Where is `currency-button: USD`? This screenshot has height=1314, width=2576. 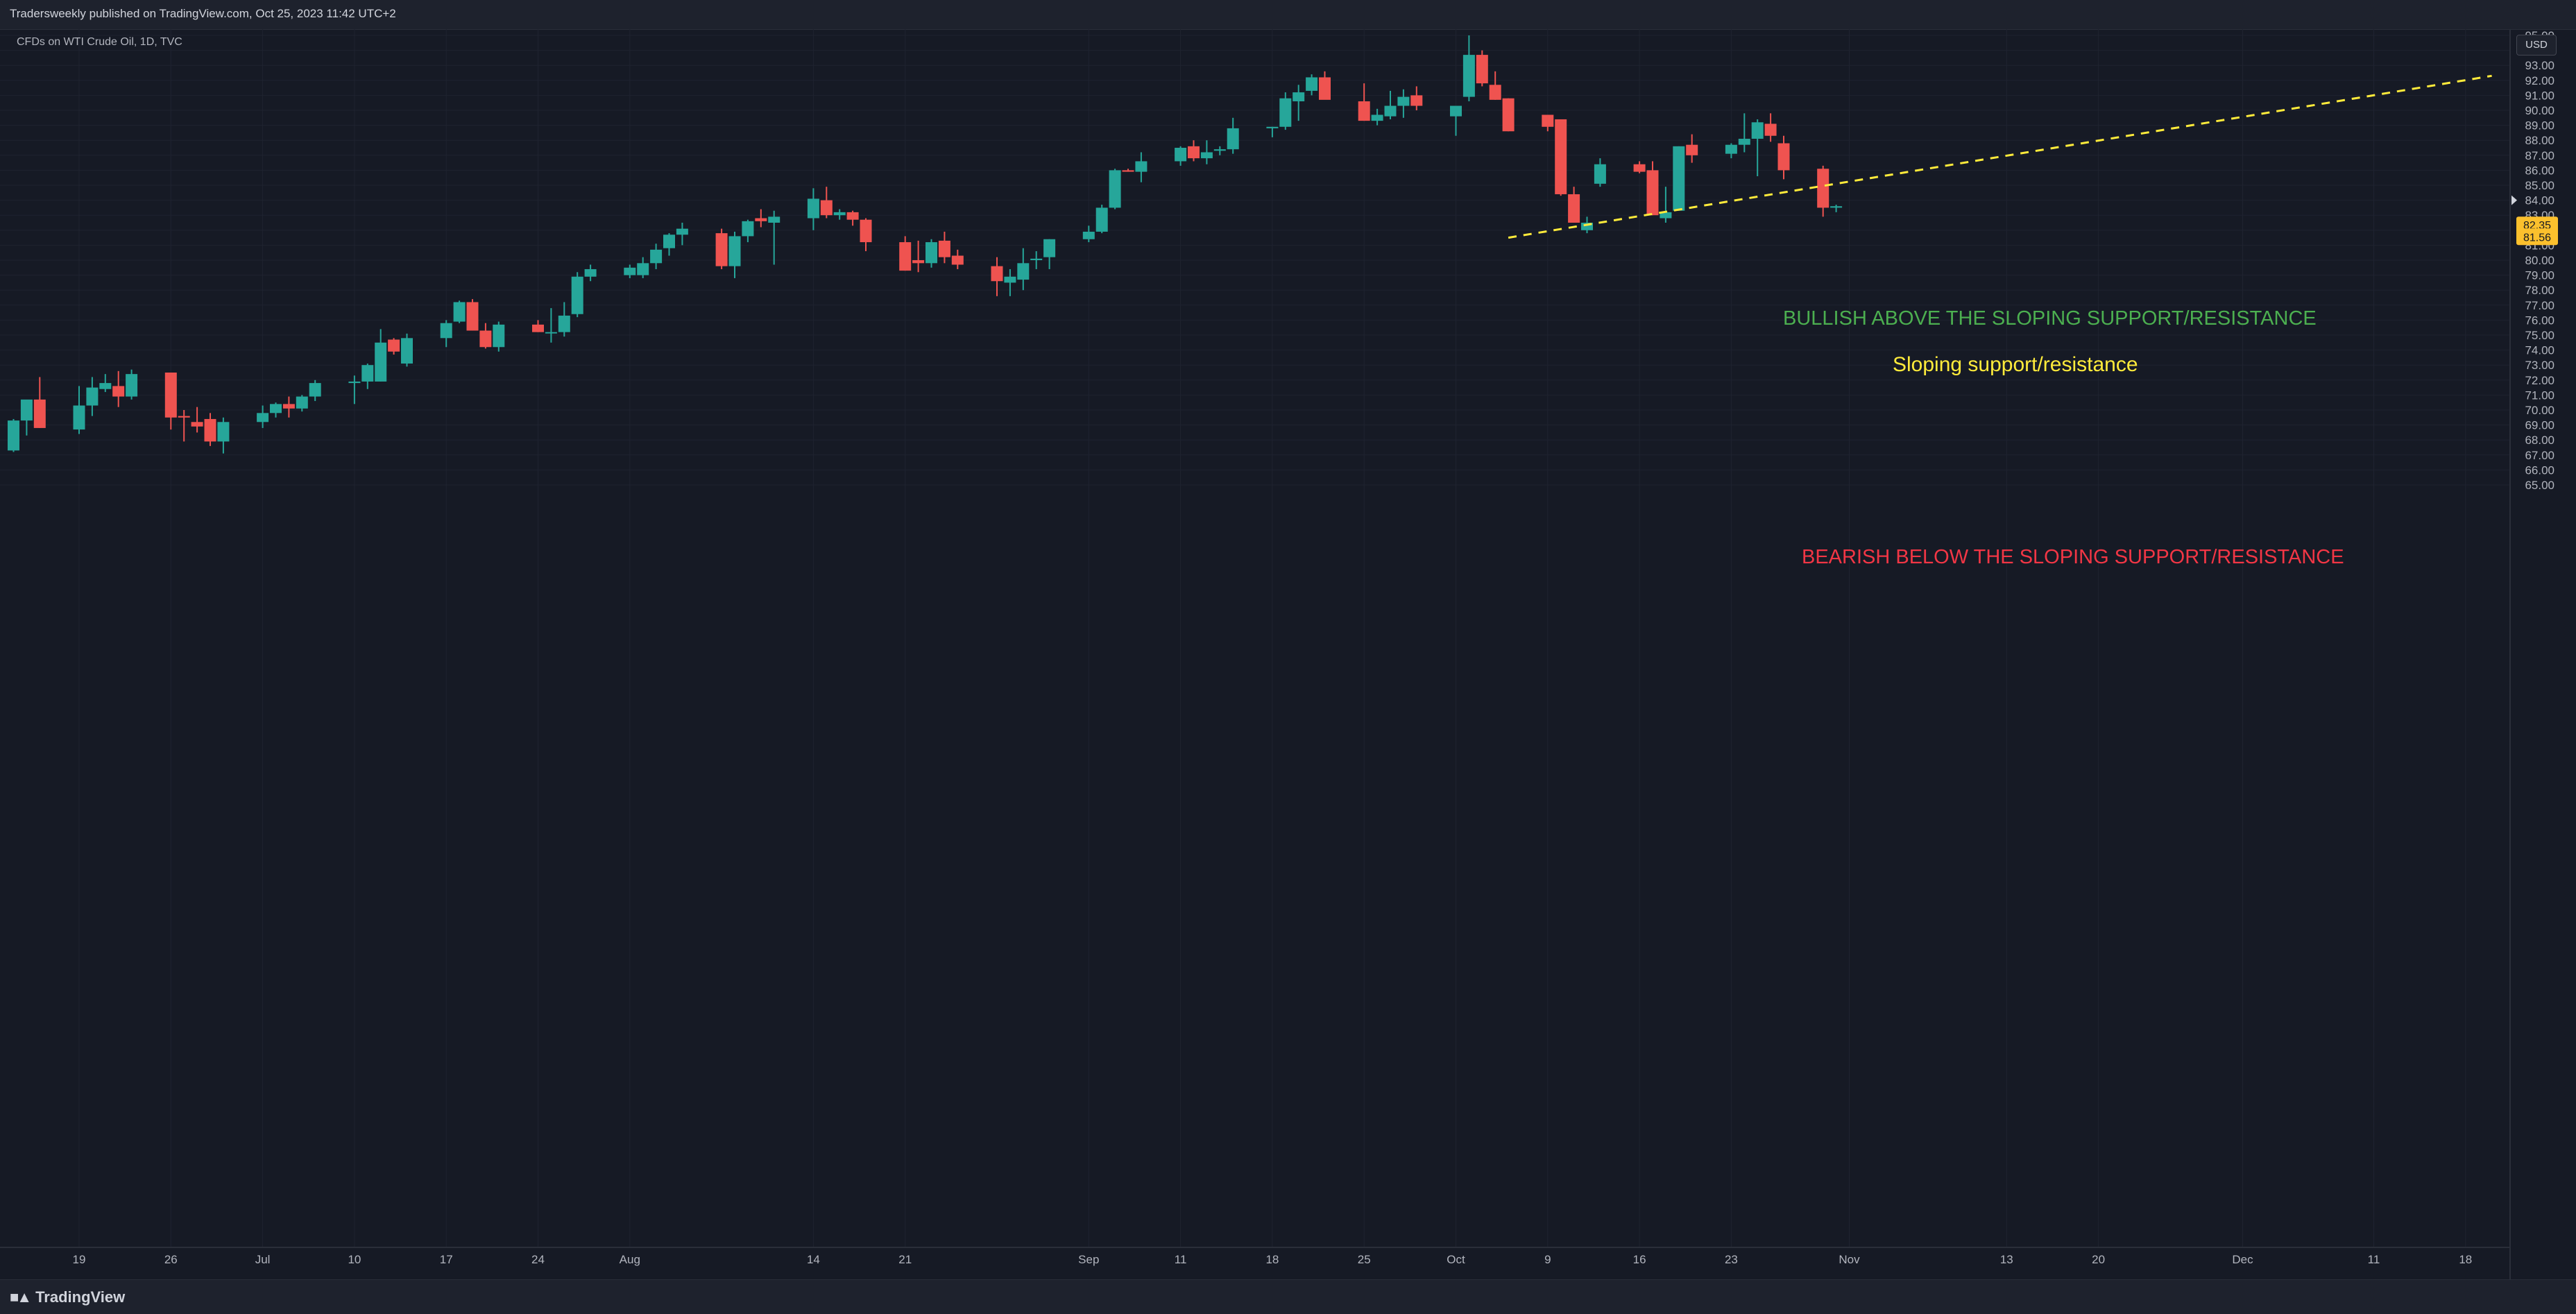 currency-button: USD is located at coordinates (2536, 45).